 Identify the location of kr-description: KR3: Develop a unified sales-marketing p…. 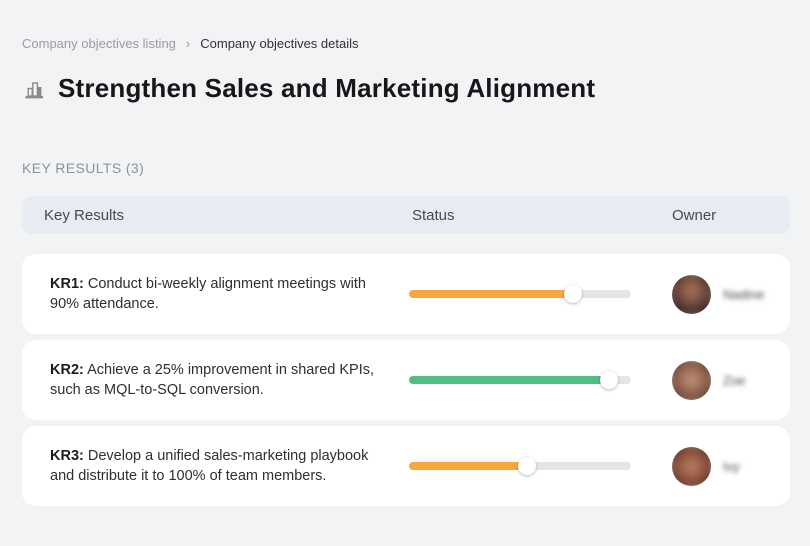
(206, 466).